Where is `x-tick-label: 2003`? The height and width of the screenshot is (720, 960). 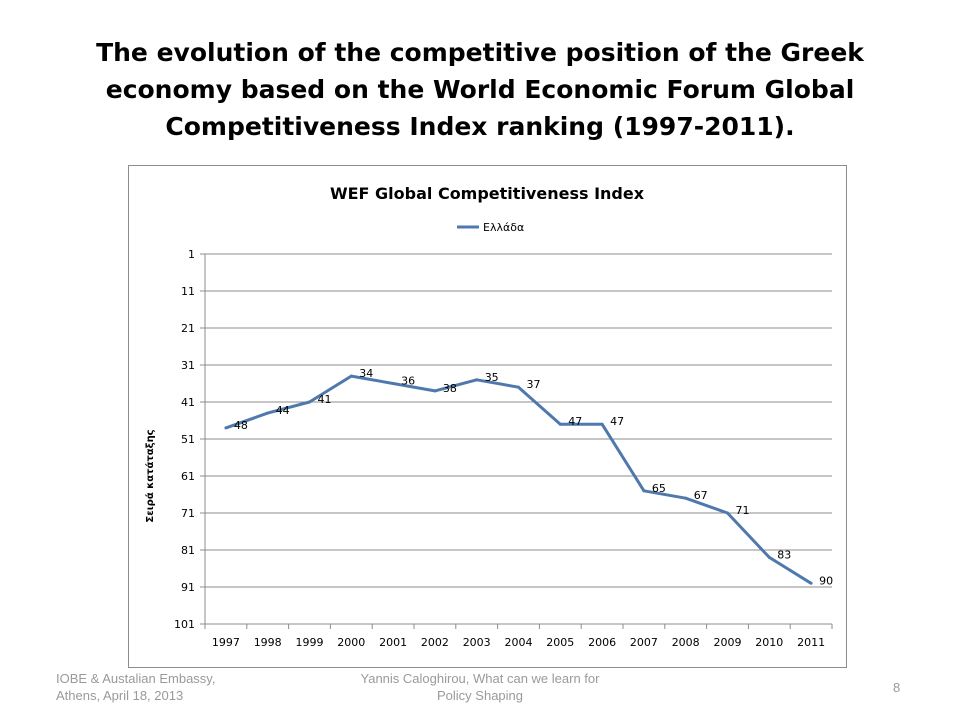 x-tick-label: 2003 is located at coordinates (477, 642).